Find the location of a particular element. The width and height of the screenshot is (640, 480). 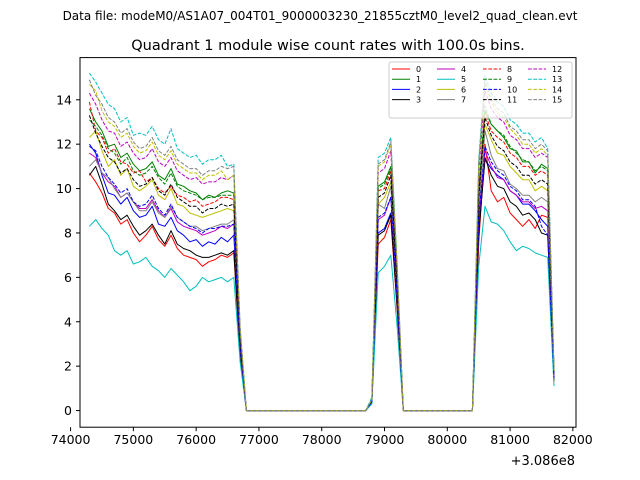

x-tick-label: 78000 is located at coordinates (322, 439).